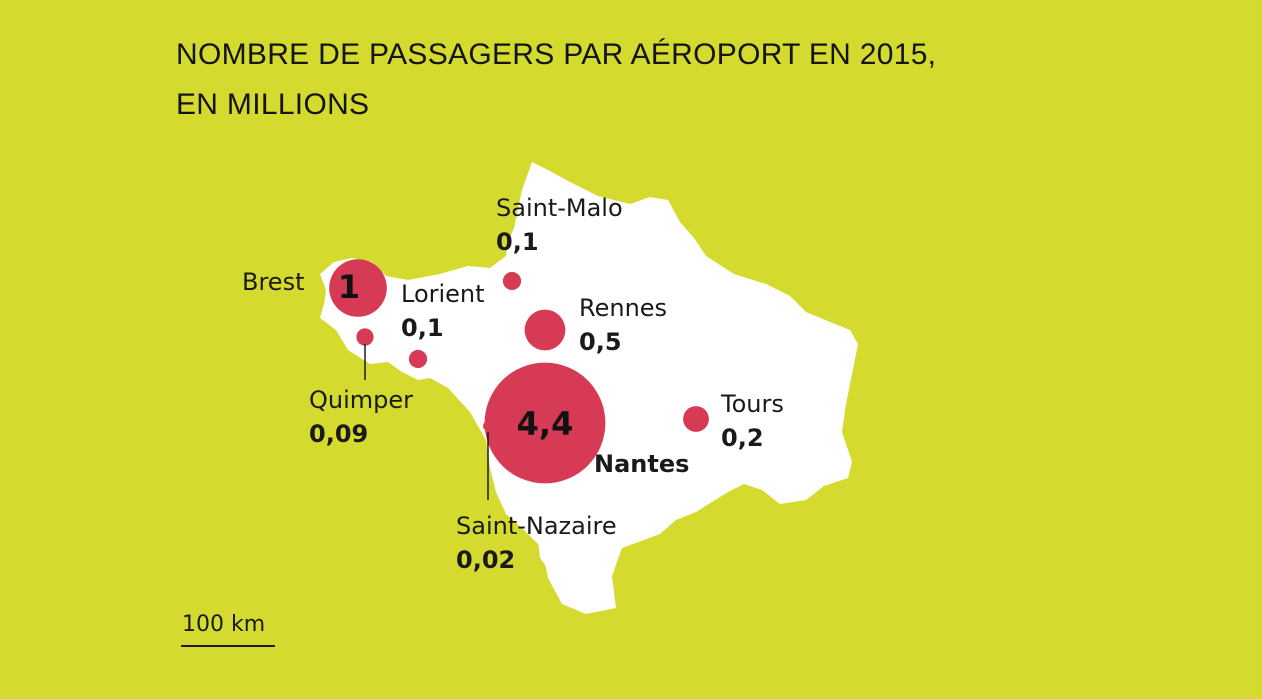  Describe the element at coordinates (517, 242) in the screenshot. I see `saint-malo-value: 0,1` at that location.